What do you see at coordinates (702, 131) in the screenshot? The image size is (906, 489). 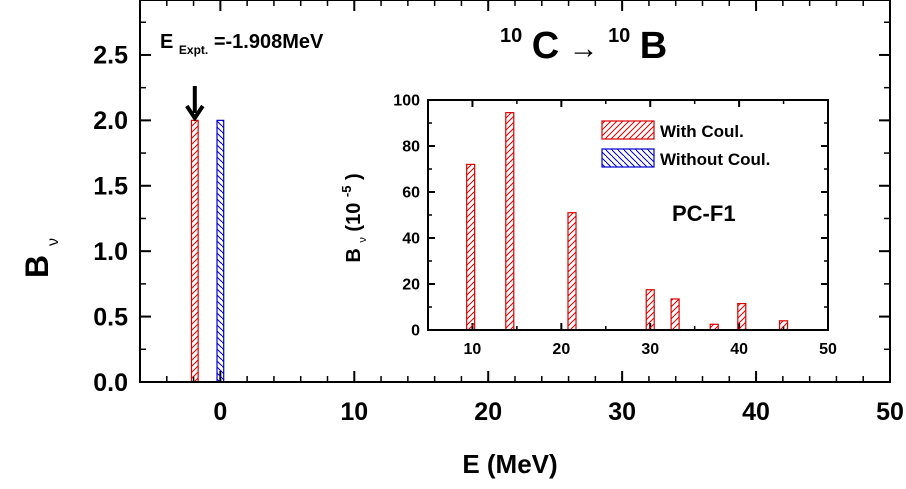 I see `legend-label: With Coul.` at bounding box center [702, 131].